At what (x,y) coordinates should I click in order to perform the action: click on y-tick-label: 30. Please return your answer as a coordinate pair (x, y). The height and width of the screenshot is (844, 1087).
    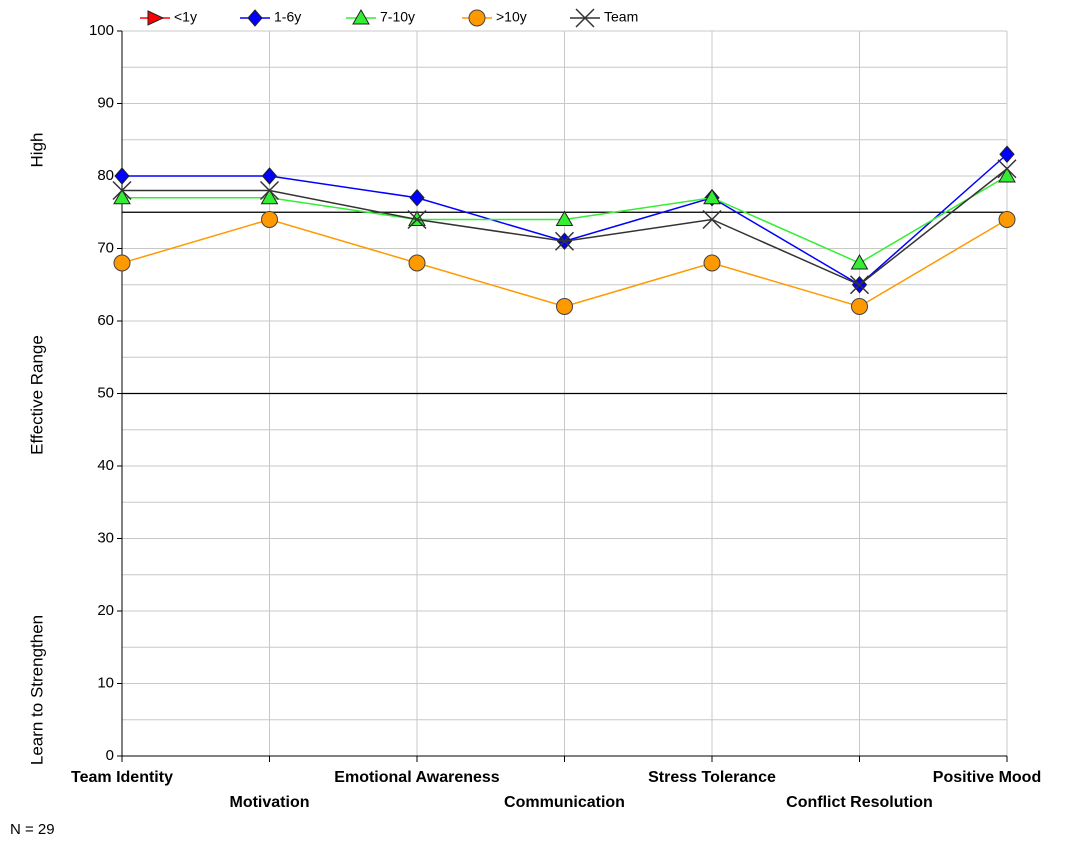
    Looking at the image, I should click on (105, 537).